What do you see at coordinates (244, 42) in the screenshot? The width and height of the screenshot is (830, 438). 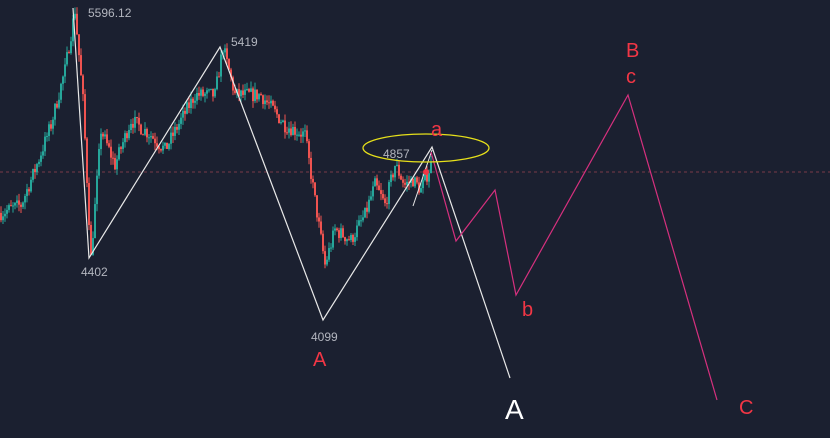 I see `label-high2: 5419` at bounding box center [244, 42].